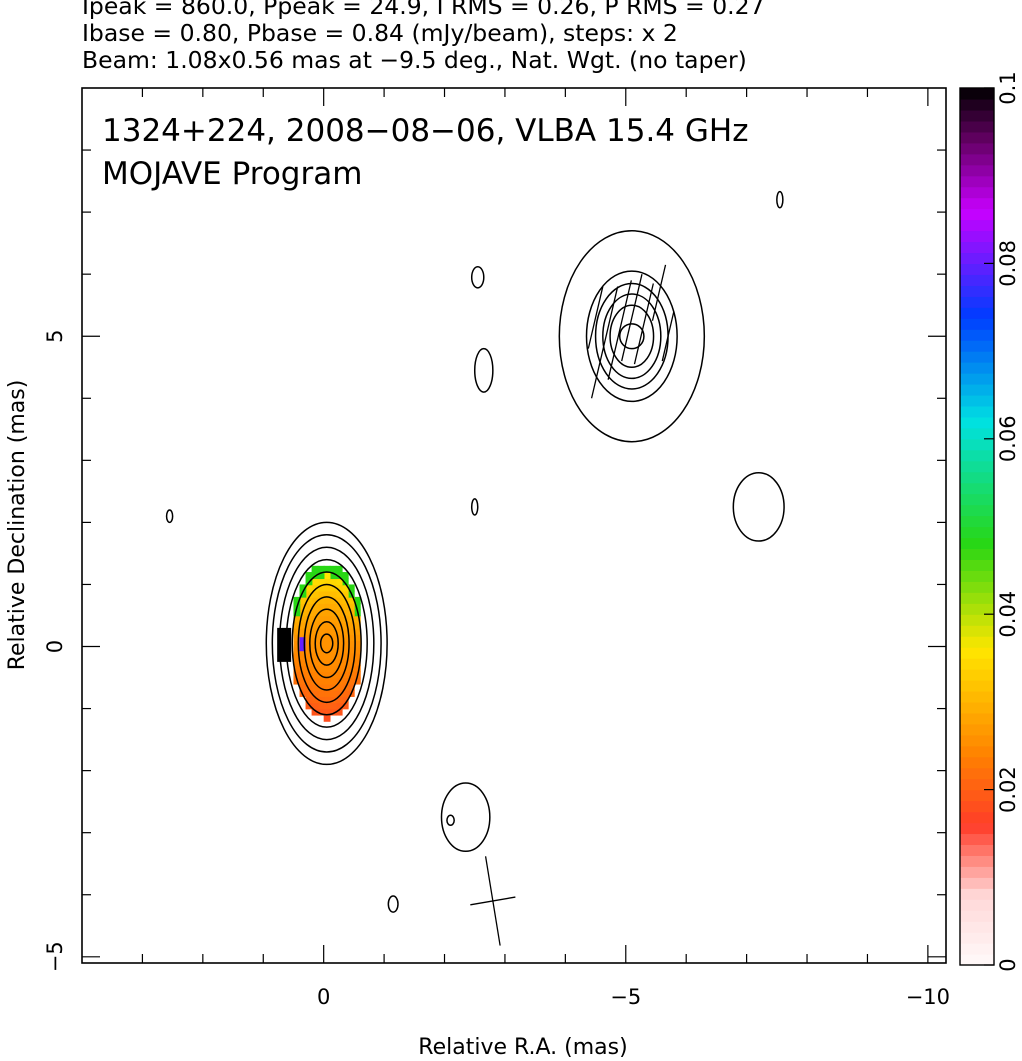 The height and width of the screenshot is (1061, 1022). Describe the element at coordinates (928, 997) in the screenshot. I see `x-tick-label: −10` at that location.